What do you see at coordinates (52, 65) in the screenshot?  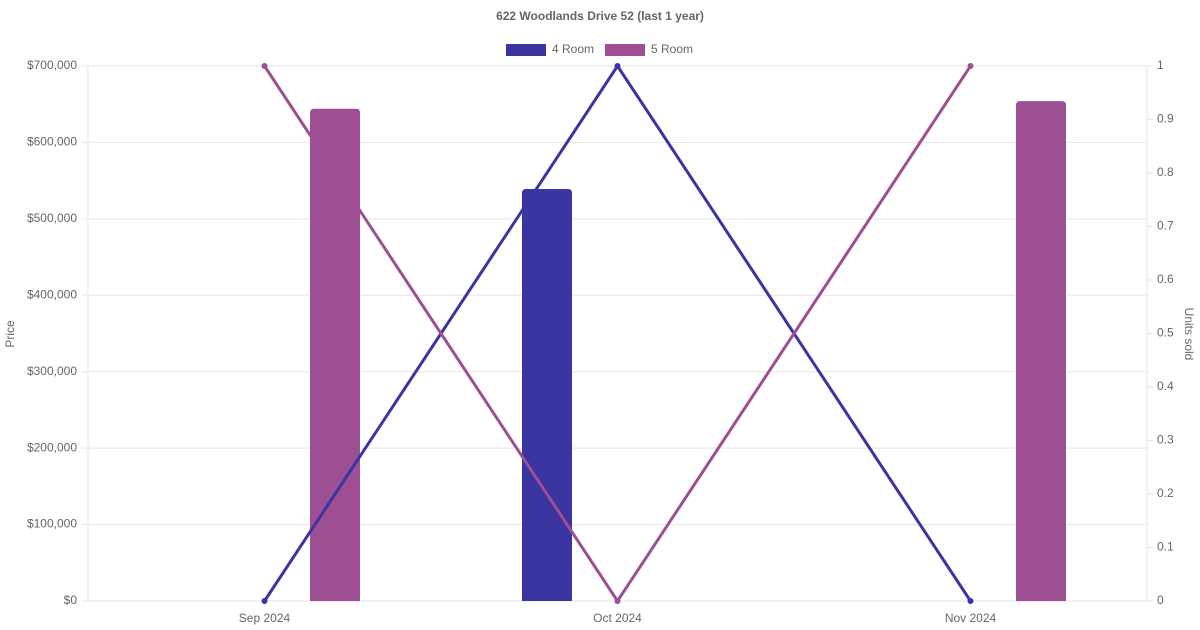 I see `y-tick-label: $700,000` at bounding box center [52, 65].